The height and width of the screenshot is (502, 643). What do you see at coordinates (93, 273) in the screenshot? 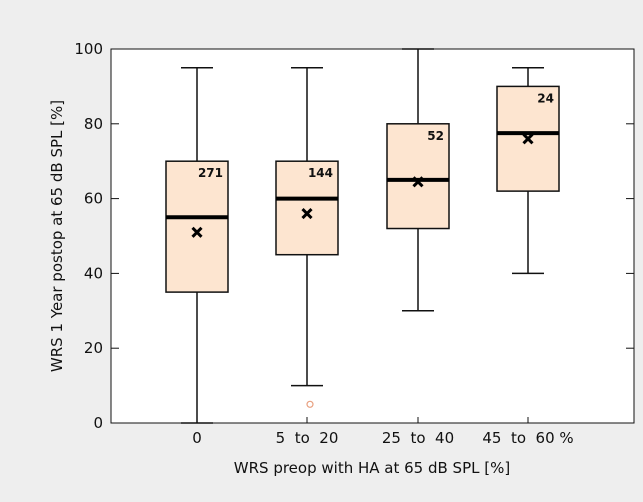
I see `y-tick-label: 40` at bounding box center [93, 273].